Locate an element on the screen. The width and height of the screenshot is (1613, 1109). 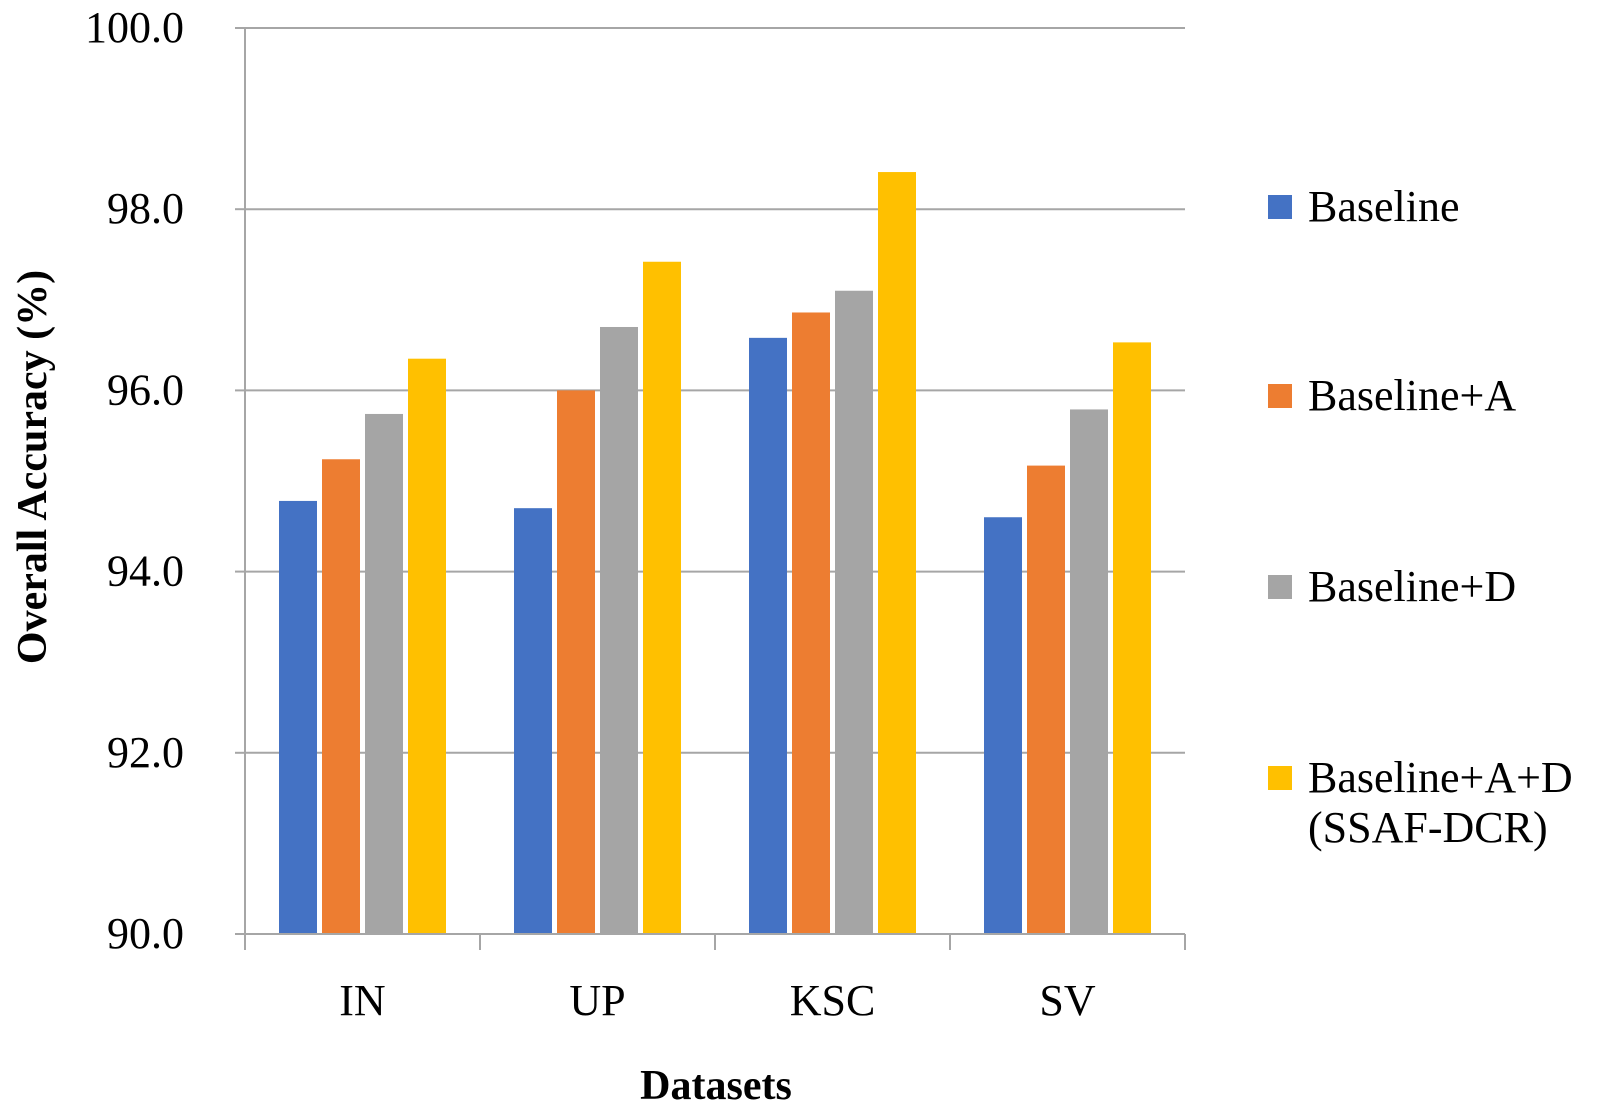
legend-item: Baseline+A+D(SSAF-DCR) is located at coordinates (1420, 802).